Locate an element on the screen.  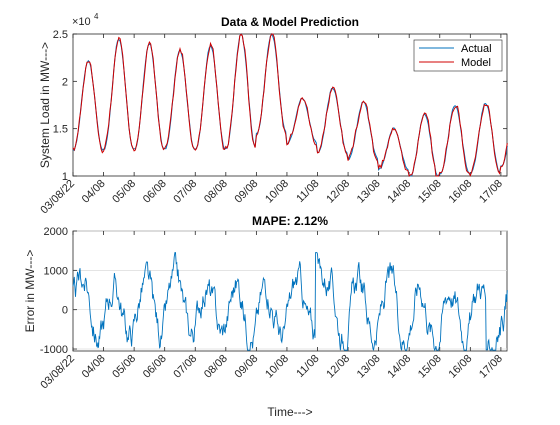
top-x-tick-label: 16/08 is located at coordinates (460, 192).